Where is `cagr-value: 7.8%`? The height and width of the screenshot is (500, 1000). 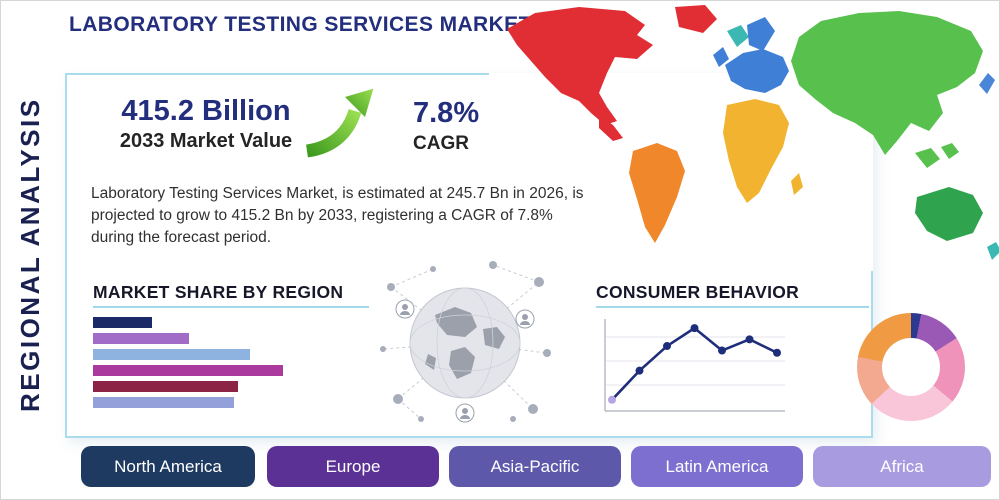
cagr-value: 7.8% is located at coordinates (446, 113).